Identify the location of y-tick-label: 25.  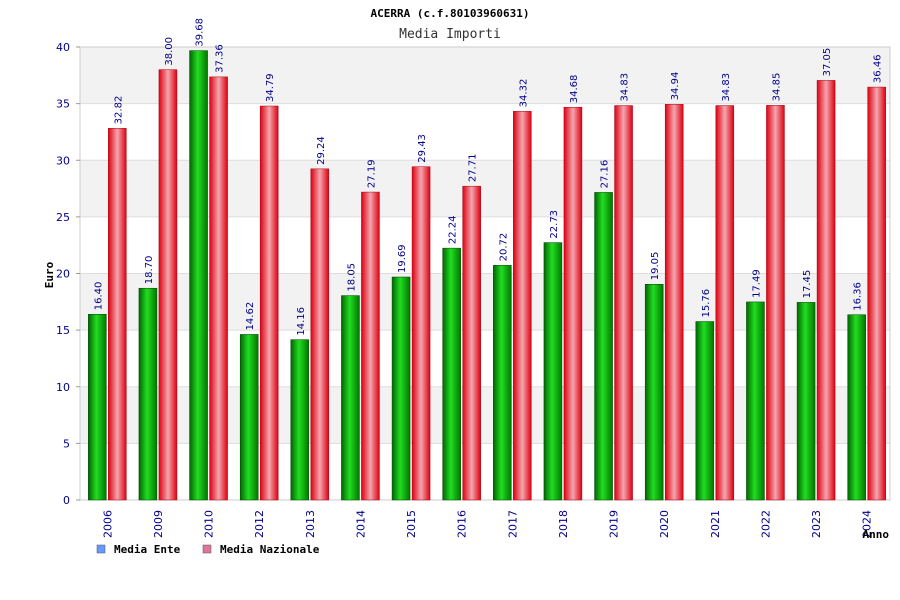
(63, 217).